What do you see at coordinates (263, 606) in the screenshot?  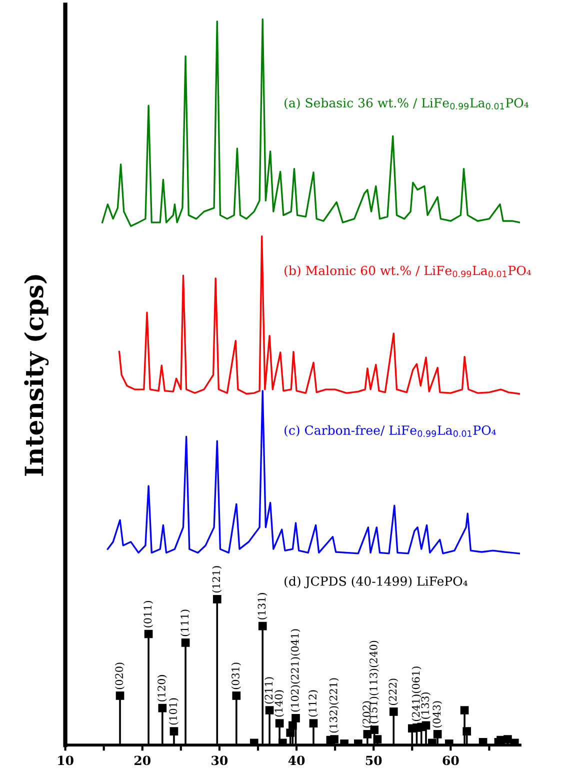 I see `annotation: (131)` at bounding box center [263, 606].